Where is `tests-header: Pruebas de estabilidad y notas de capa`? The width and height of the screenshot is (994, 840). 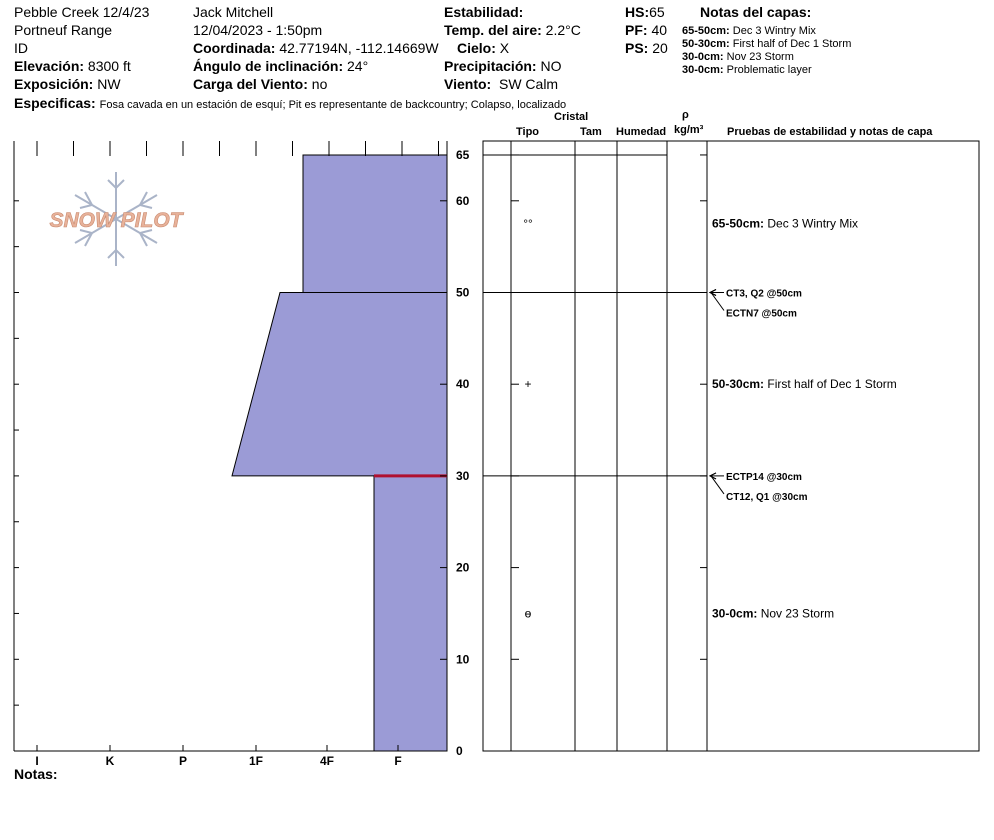 tests-header: Pruebas de estabilidad y notas de capa is located at coordinates (830, 132).